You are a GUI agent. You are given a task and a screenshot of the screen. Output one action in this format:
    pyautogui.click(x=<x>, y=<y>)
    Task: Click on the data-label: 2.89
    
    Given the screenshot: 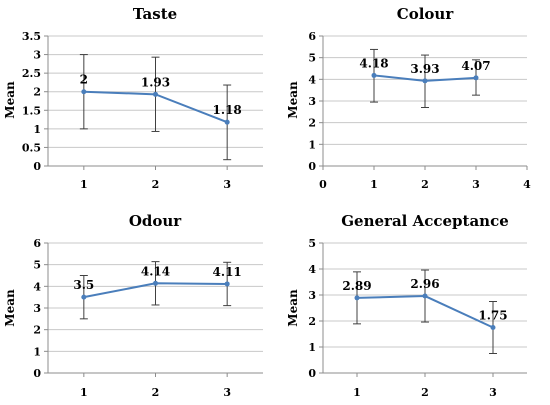 What is the action you would take?
    pyautogui.click(x=356, y=286)
    